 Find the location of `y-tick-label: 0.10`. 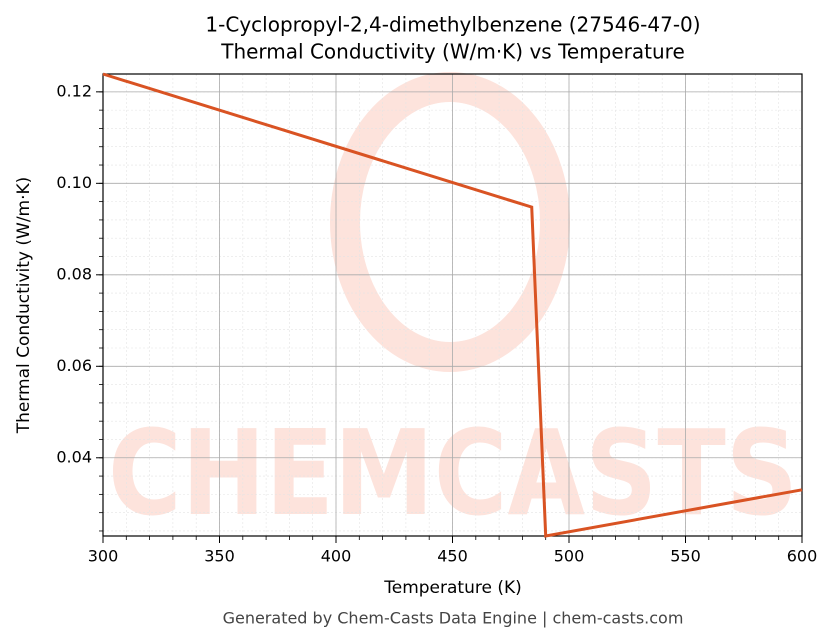

y-tick-label: 0.10 is located at coordinates (74, 182).